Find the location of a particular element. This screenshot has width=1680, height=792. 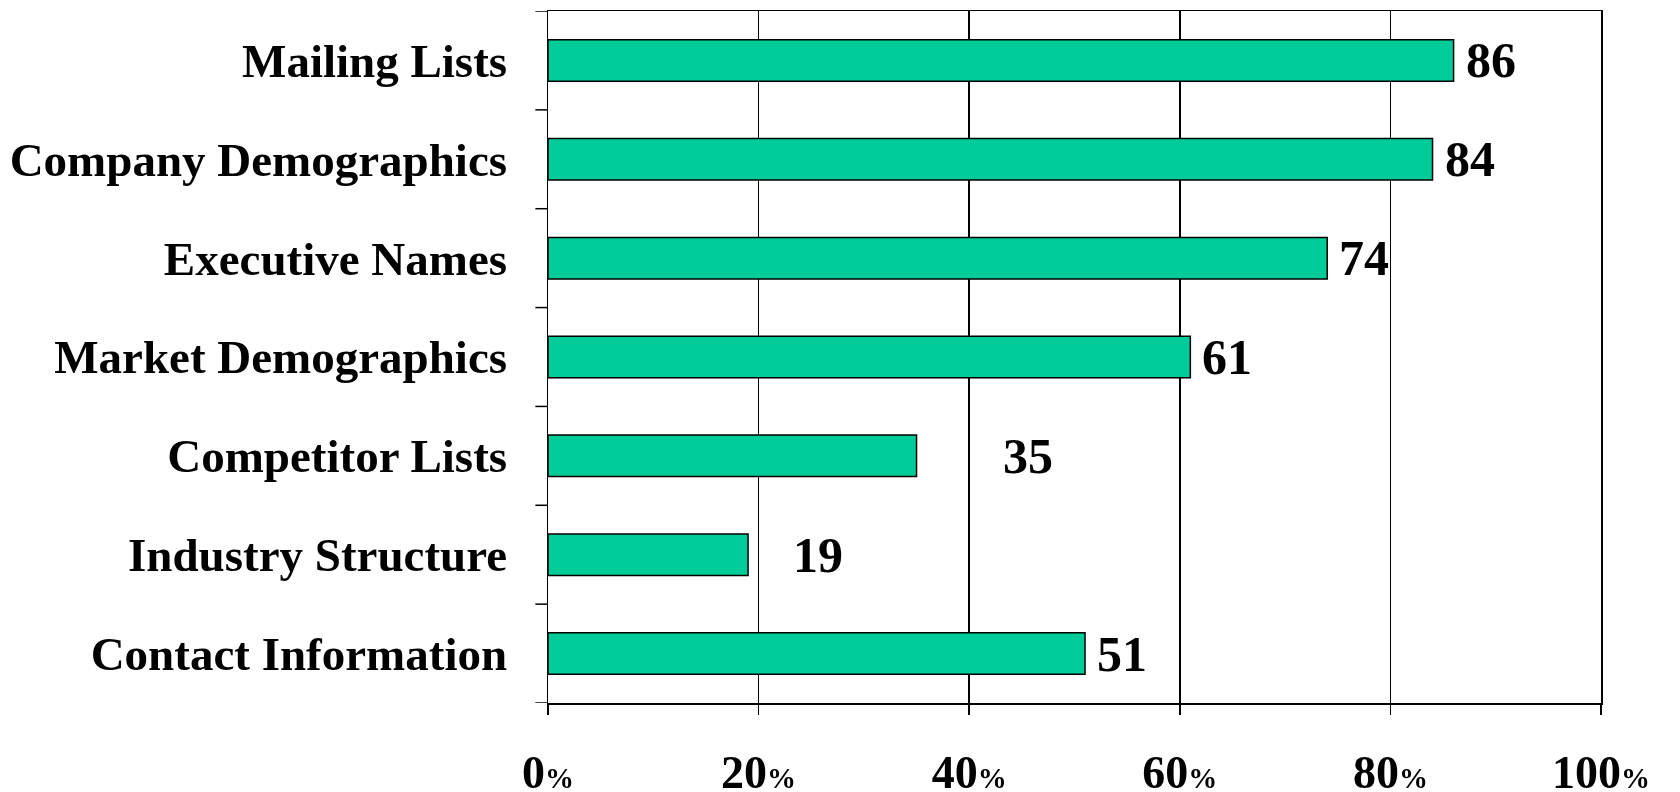

x-tick-label: 80% is located at coordinates (1390, 769).